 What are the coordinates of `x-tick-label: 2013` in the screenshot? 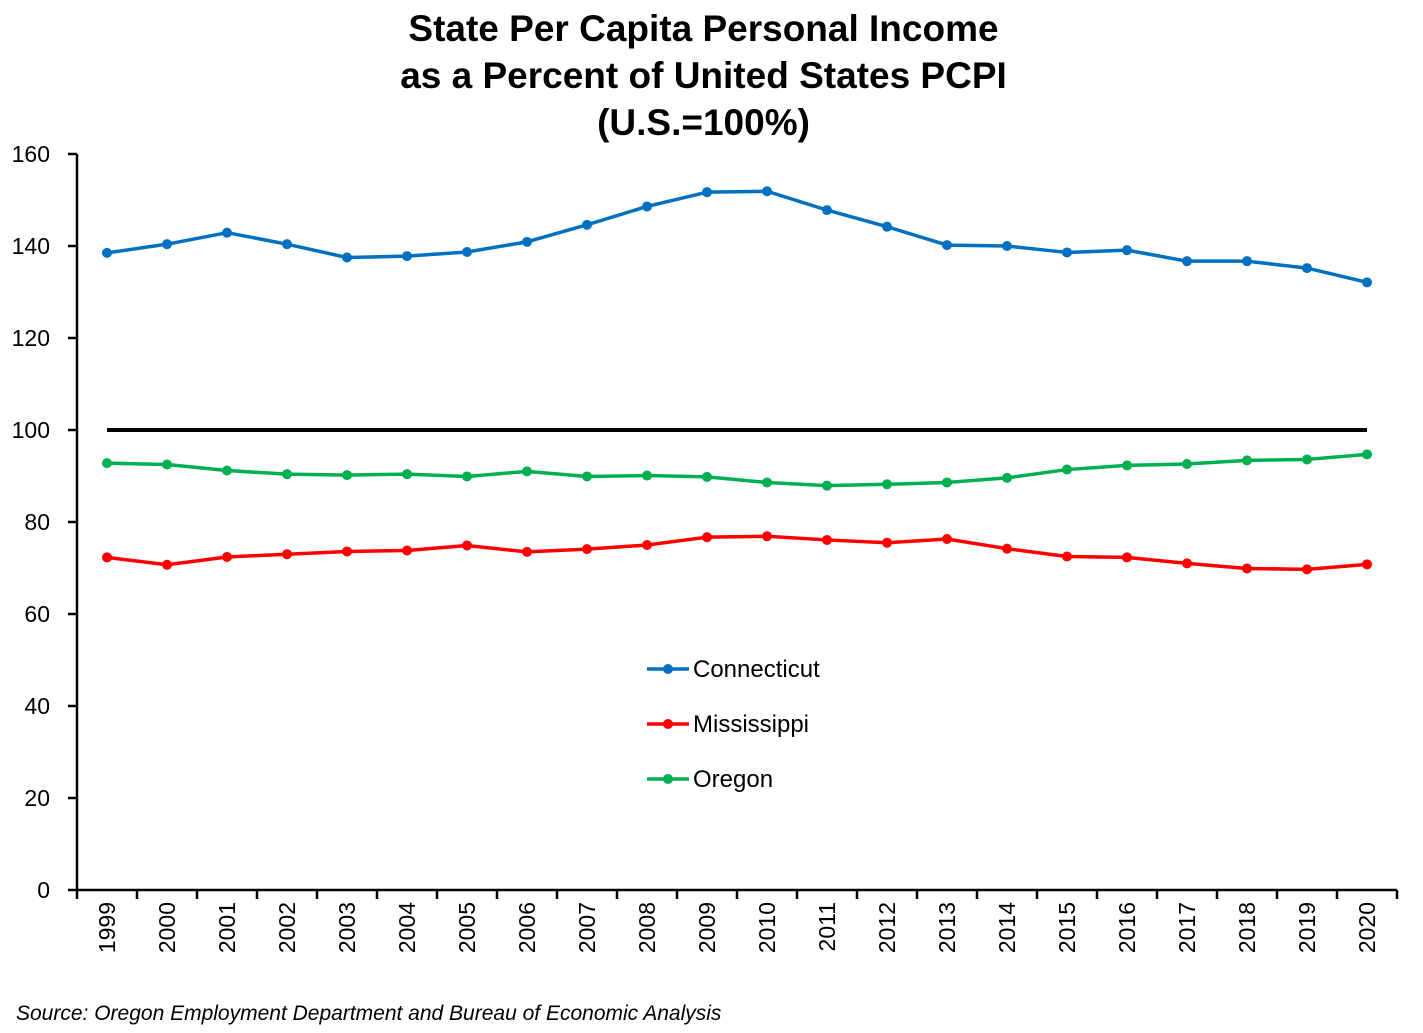 It's located at (947, 927).